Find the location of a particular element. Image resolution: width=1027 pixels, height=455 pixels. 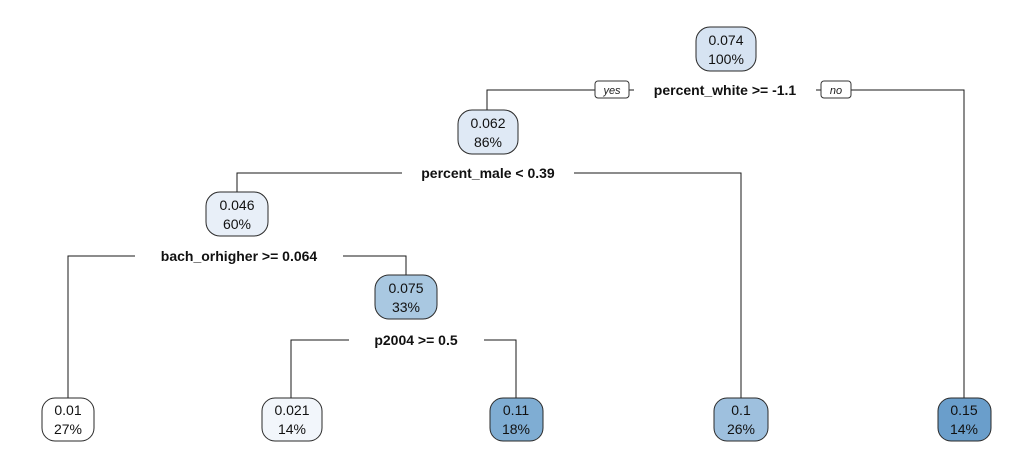

split-label: p2004 >= 0.5 is located at coordinates (416, 340).